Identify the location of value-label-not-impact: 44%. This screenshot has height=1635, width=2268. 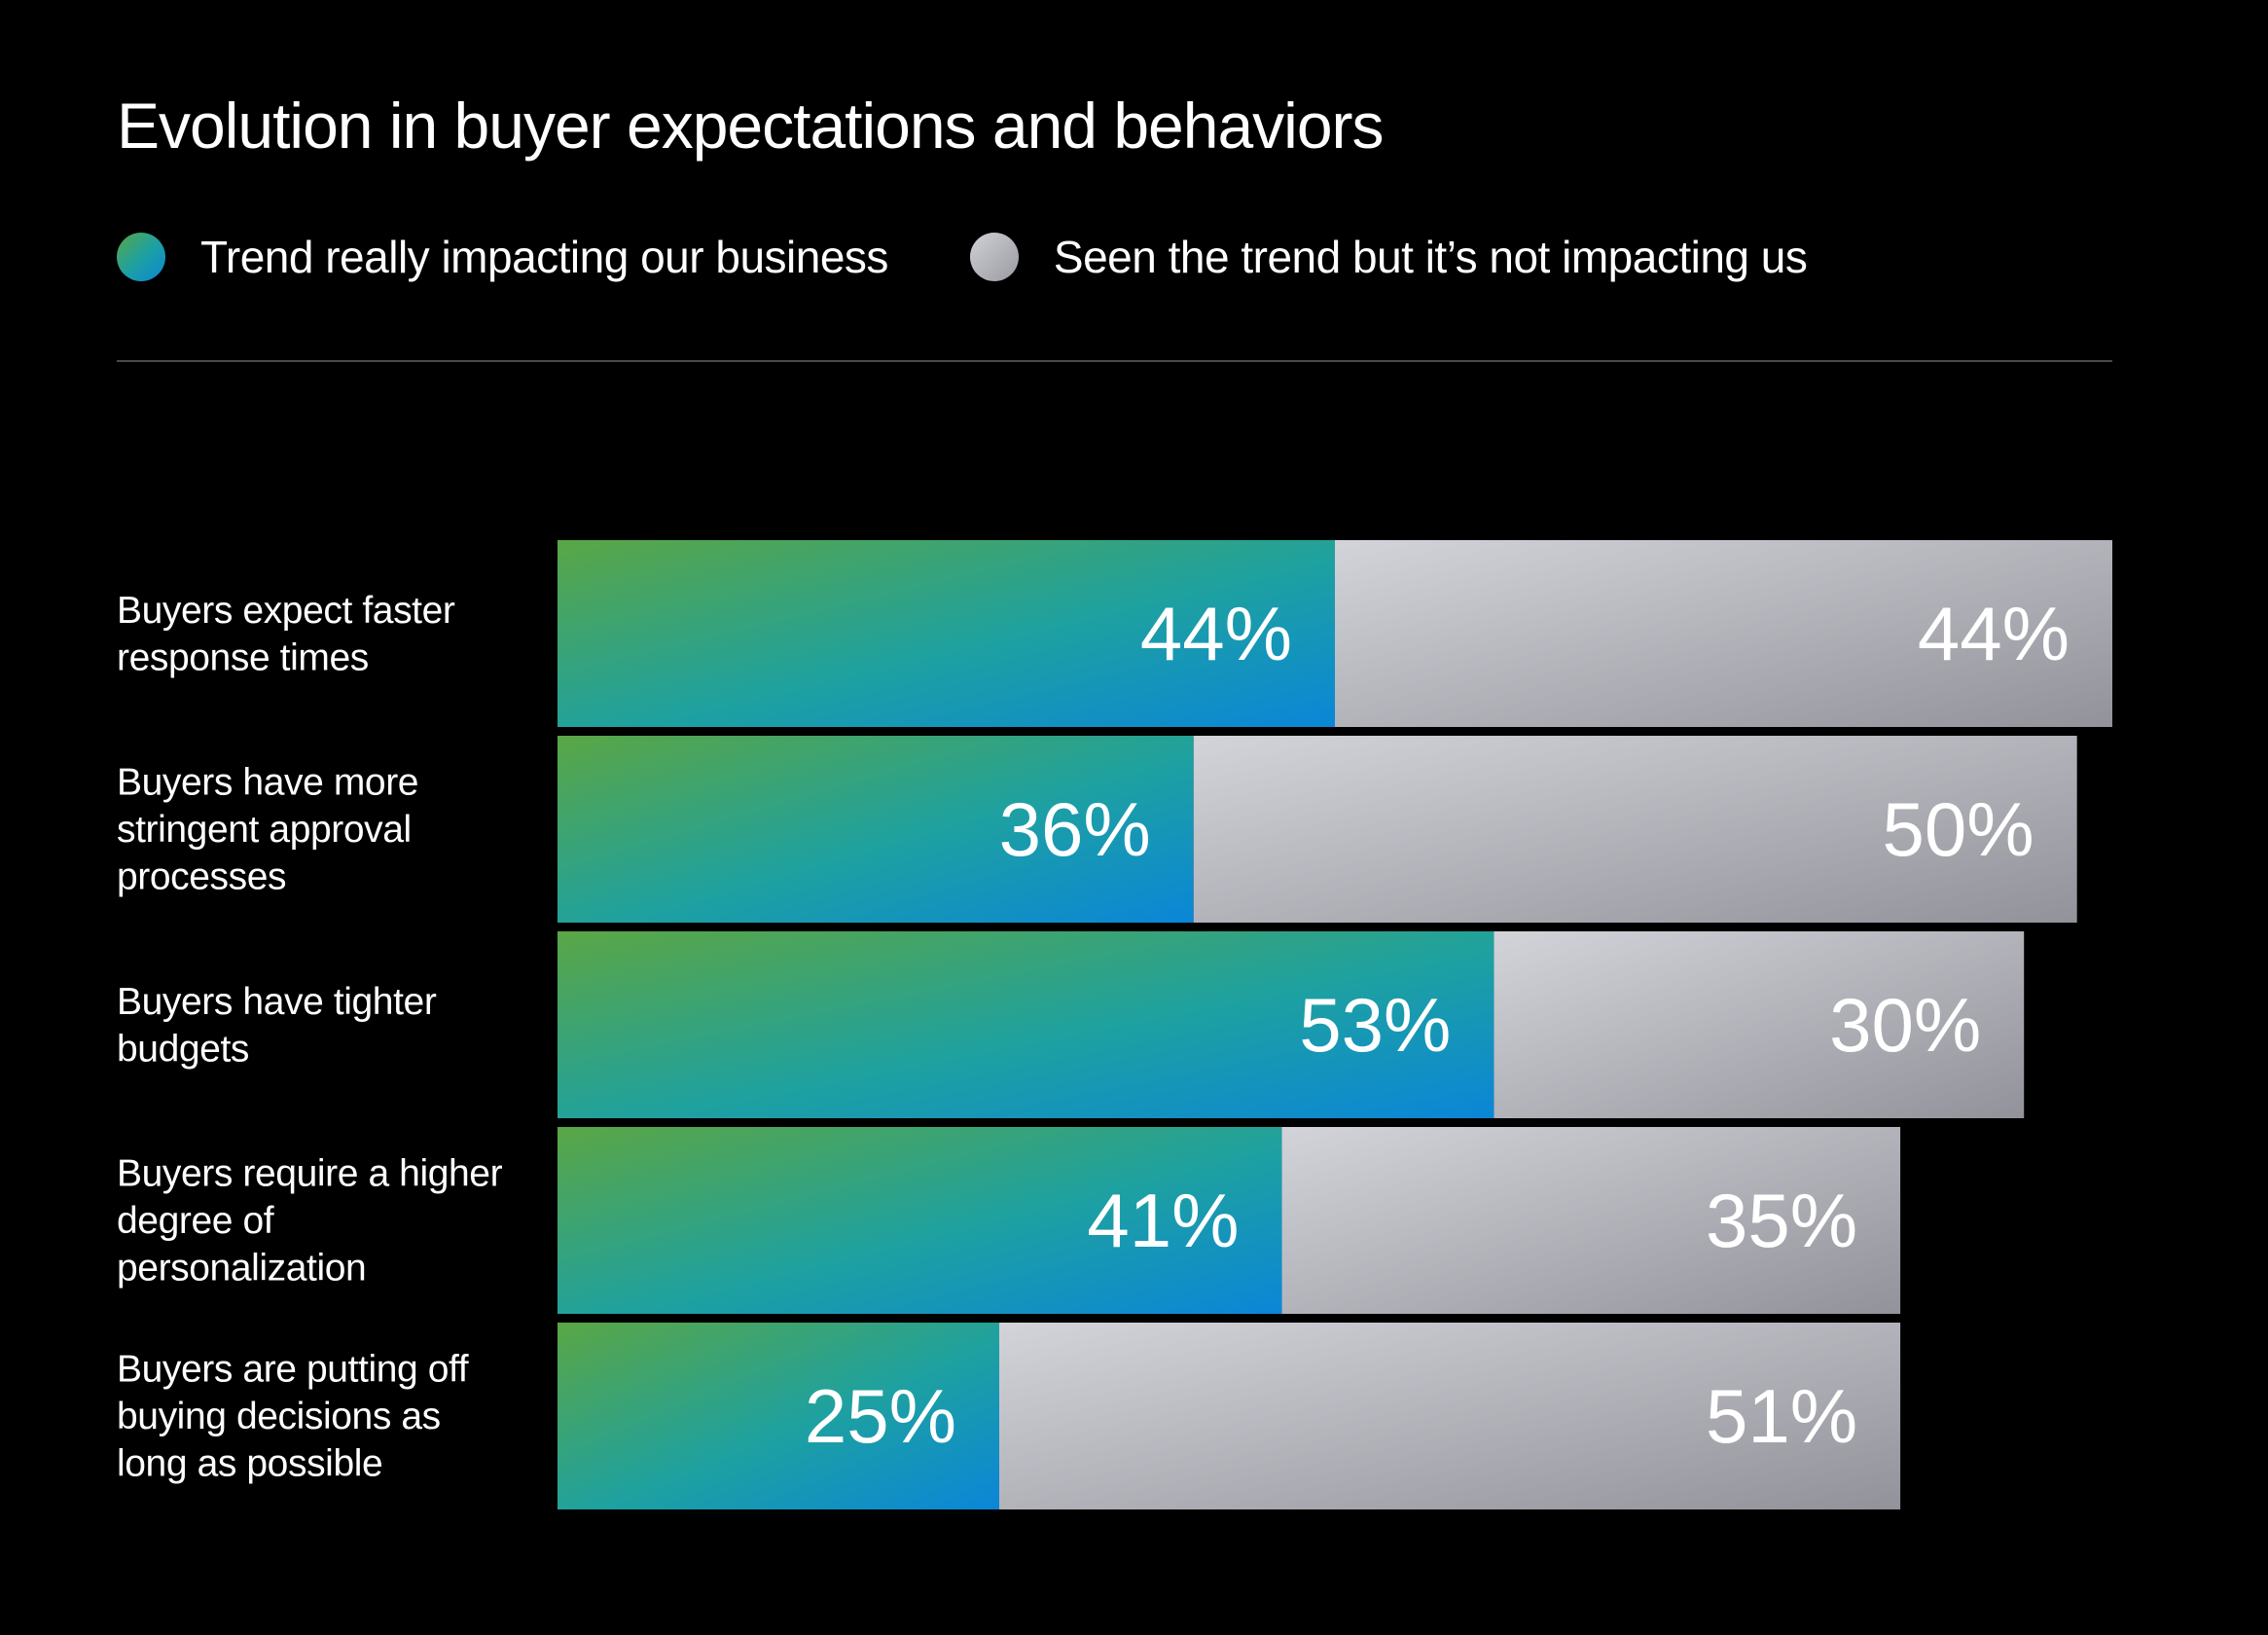
(1994, 633).